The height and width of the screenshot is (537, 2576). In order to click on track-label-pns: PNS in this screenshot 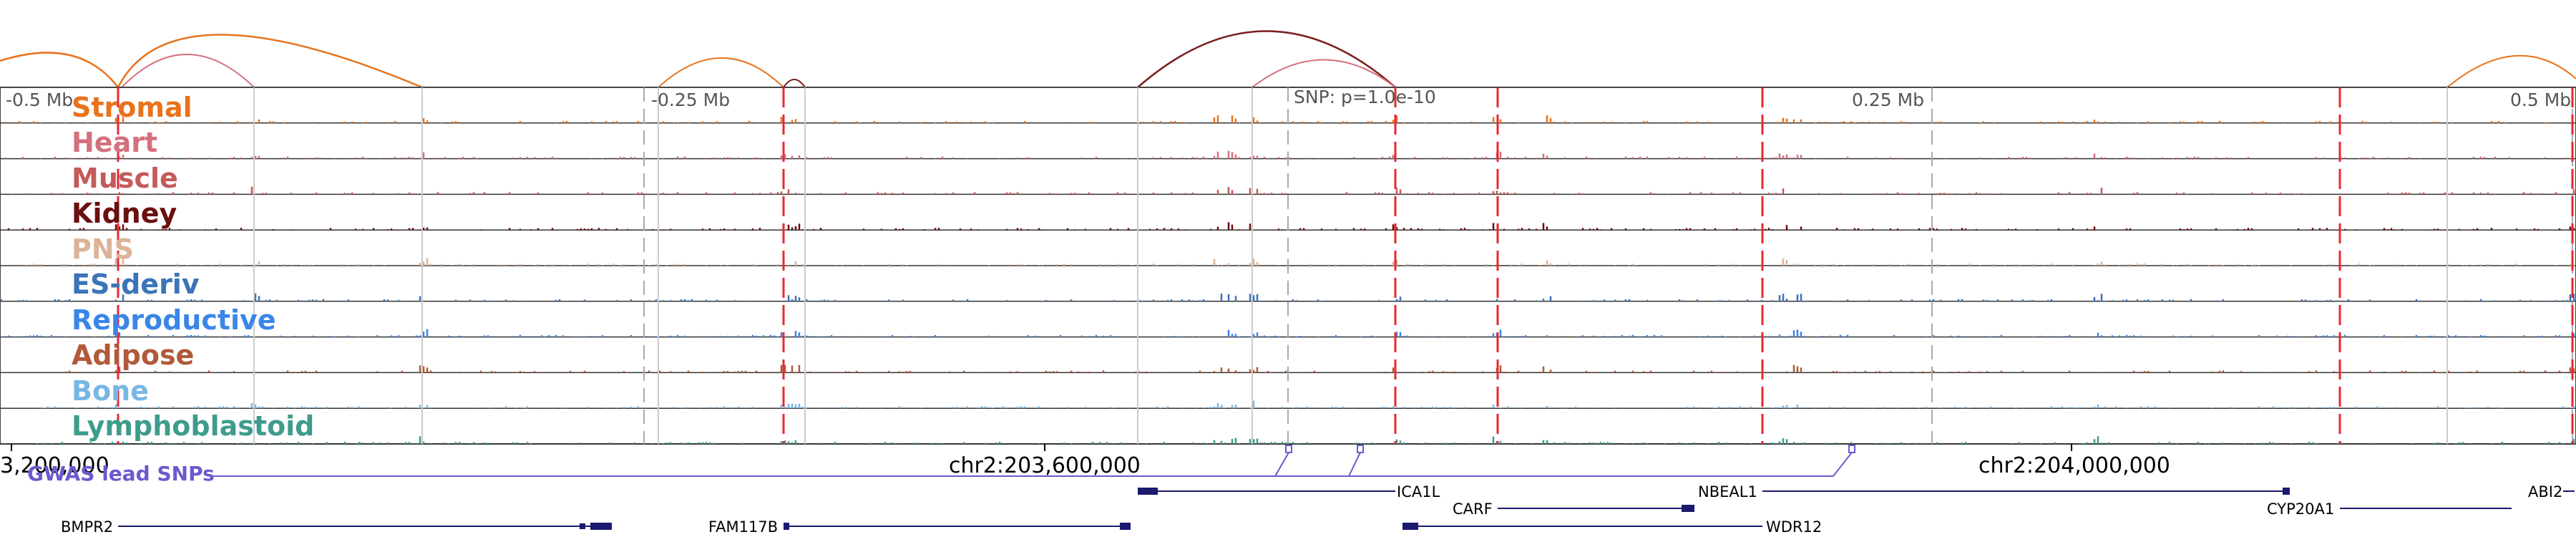, I will do `click(103, 249)`.